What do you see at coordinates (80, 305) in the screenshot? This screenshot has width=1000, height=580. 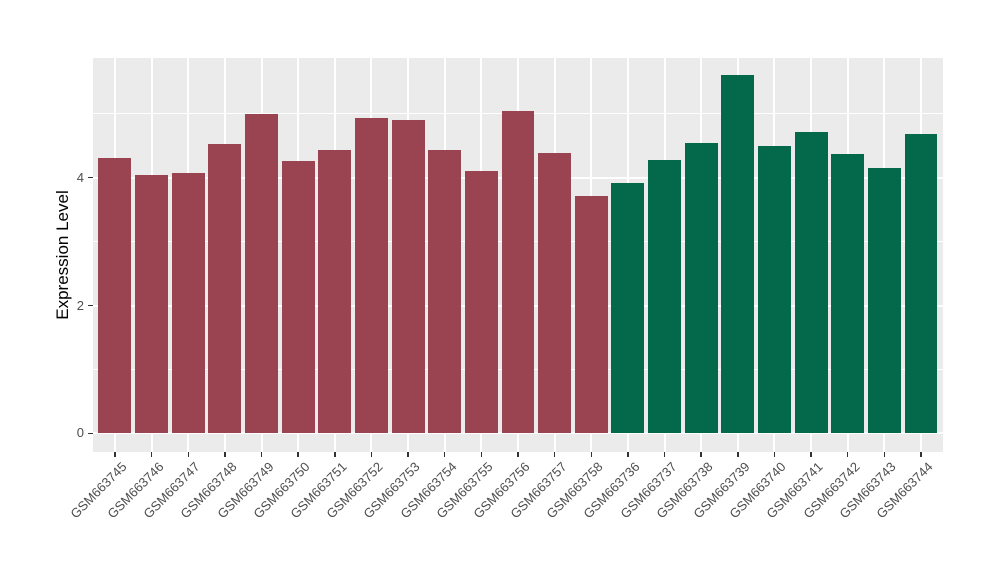 I see `y-tick-label: 2` at bounding box center [80, 305].